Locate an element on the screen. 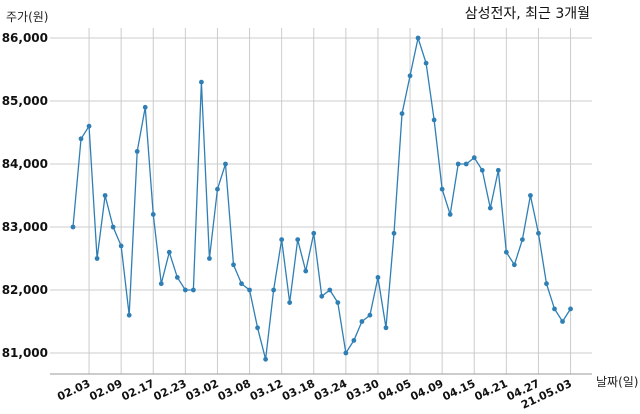 The width and height of the screenshot is (640, 414). chart-title: 삼성전자, 최근 3개월 is located at coordinates (527, 14).